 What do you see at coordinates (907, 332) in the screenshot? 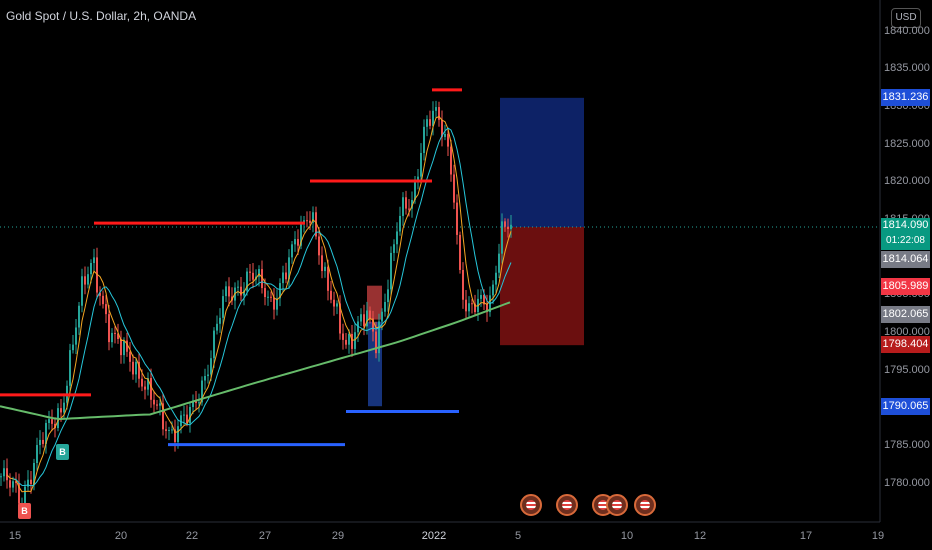
I see `y-tick-label: 1800.000` at bounding box center [907, 332].